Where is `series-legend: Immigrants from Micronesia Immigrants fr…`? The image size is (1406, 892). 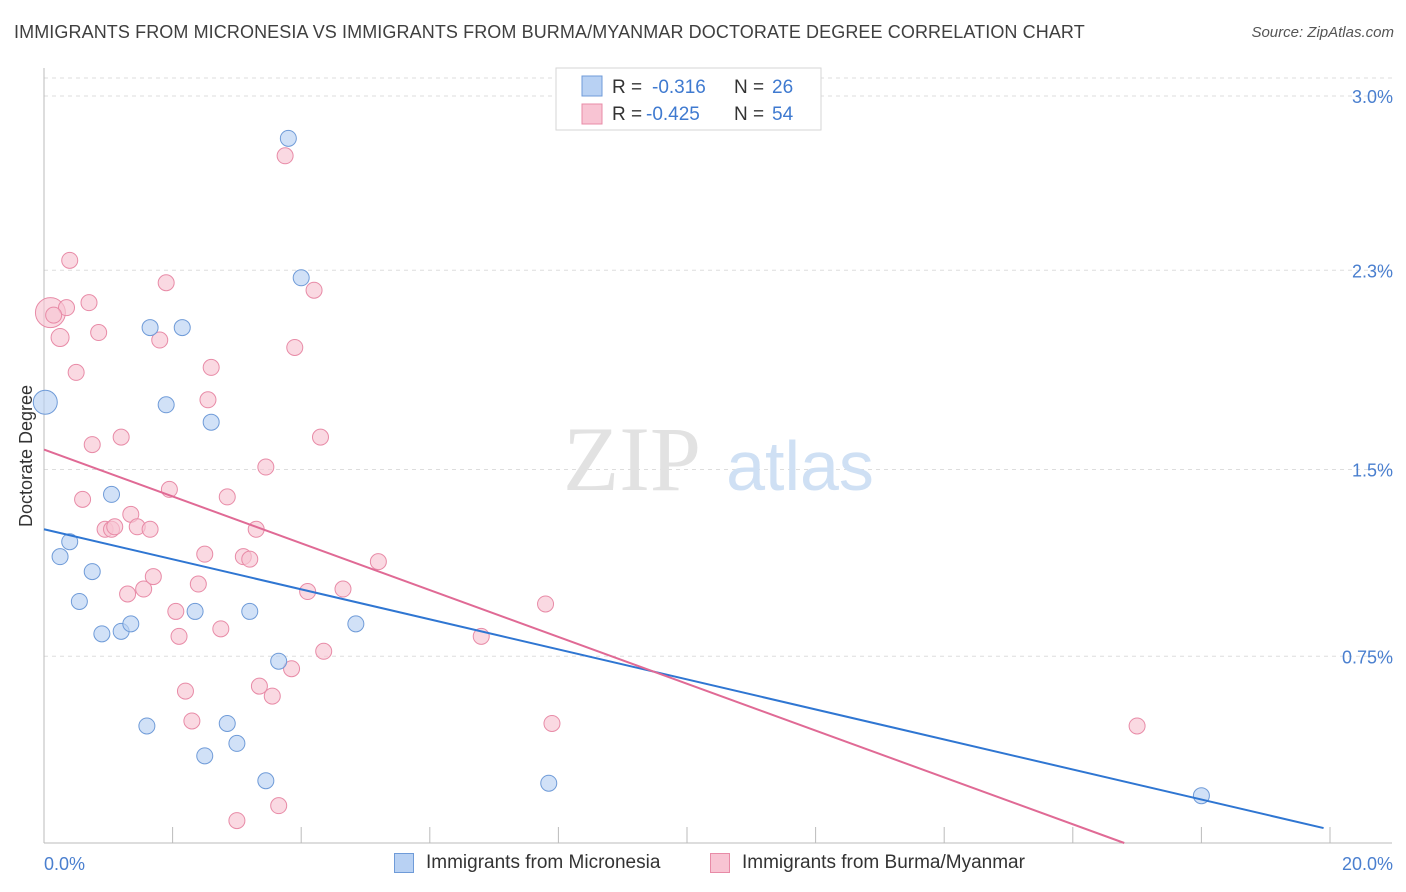 series-legend: Immigrants from Micronesia Immigrants fr… is located at coordinates (703, 865).